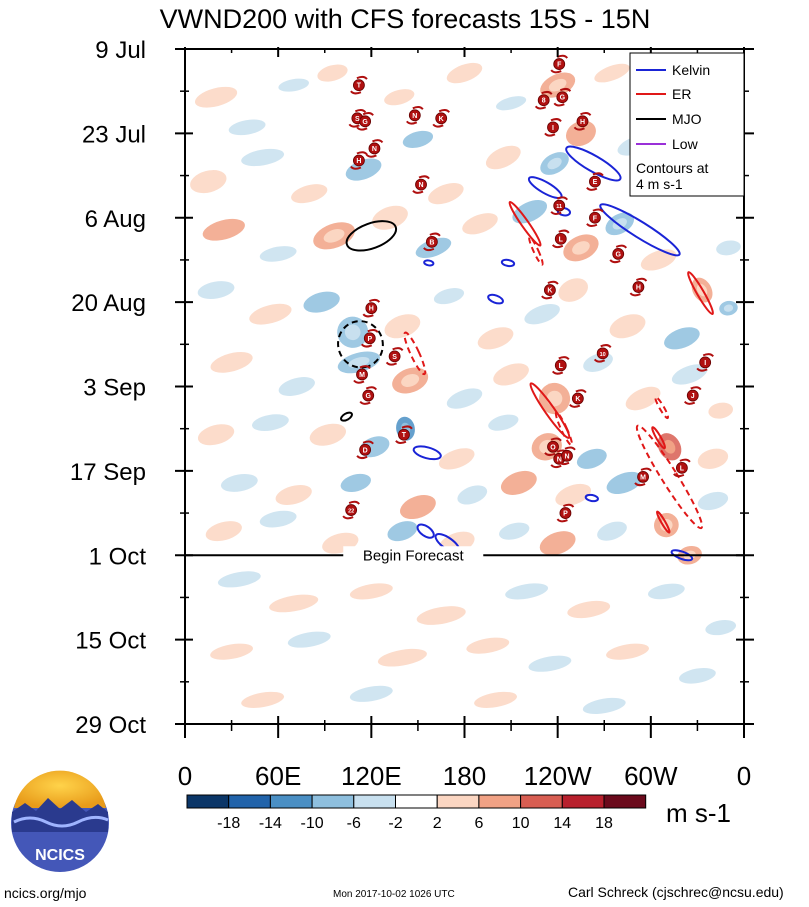  What do you see at coordinates (559, 207) in the screenshot?
I see `storm-label: 11` at bounding box center [559, 207].